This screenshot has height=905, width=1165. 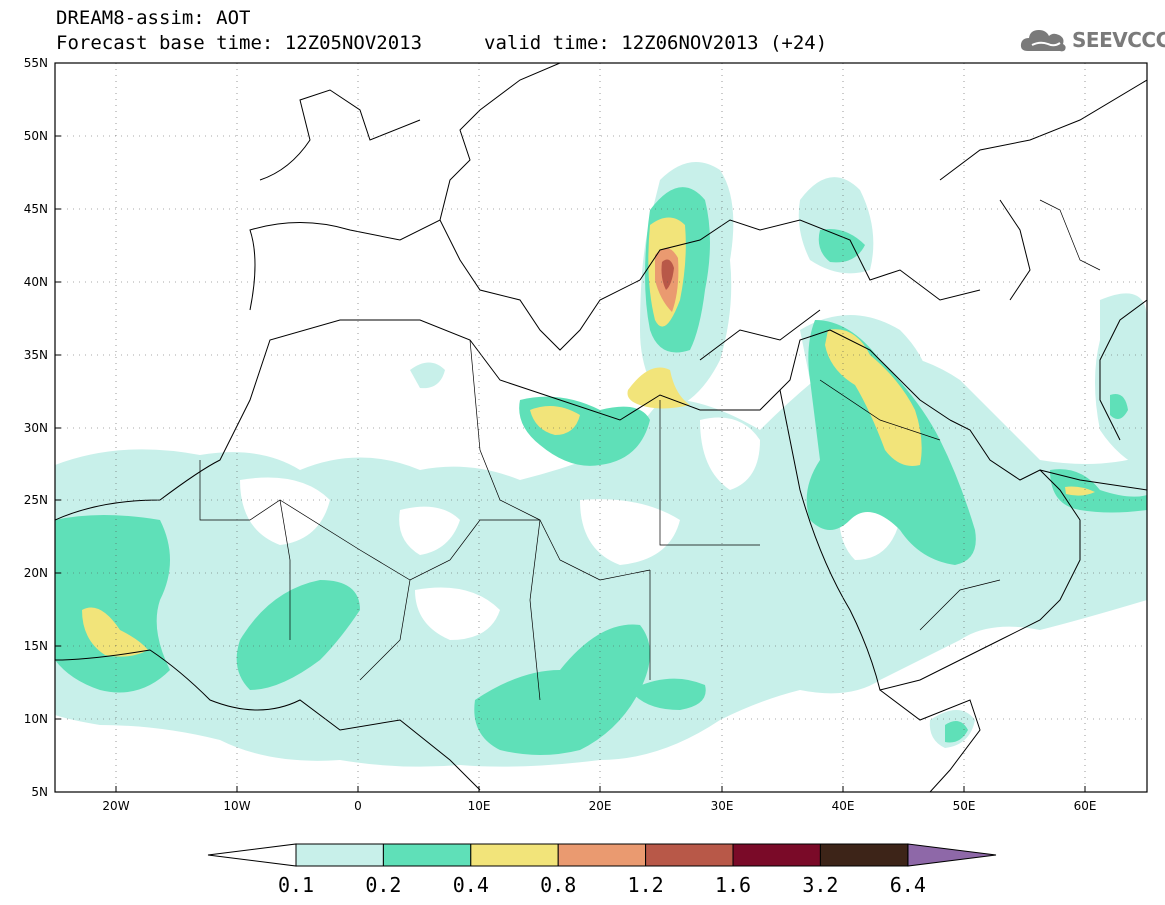 What do you see at coordinates (667, 274) in the screenshot?
I see `aot-band-1.2` at bounding box center [667, 274].